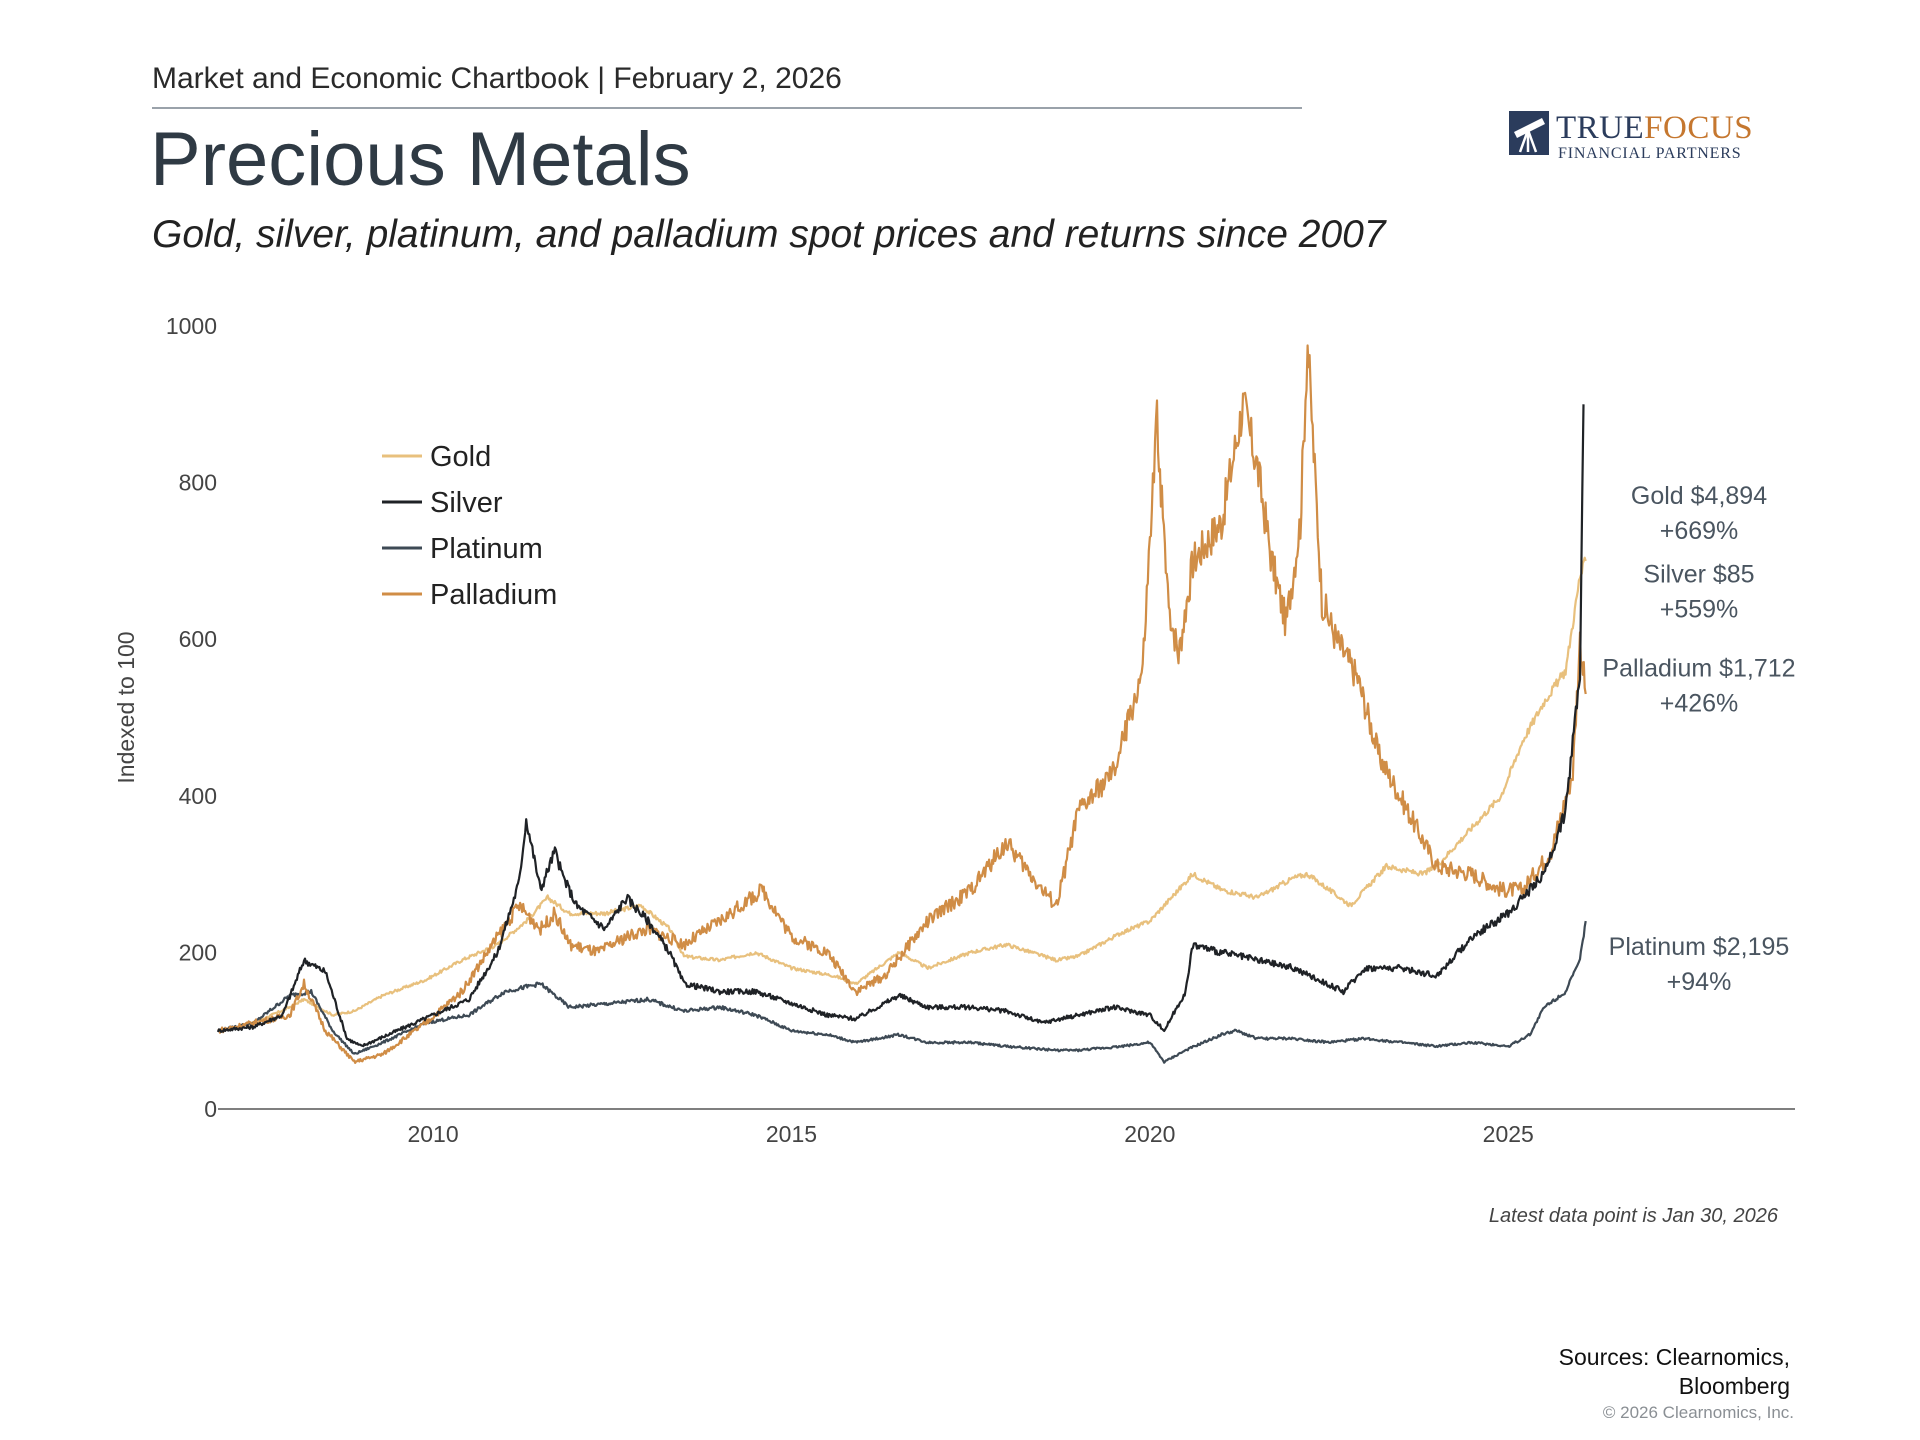 The image size is (1920, 1440). What do you see at coordinates (1734, 1386) in the screenshot?
I see `sources-line-2: Bloomberg` at bounding box center [1734, 1386].